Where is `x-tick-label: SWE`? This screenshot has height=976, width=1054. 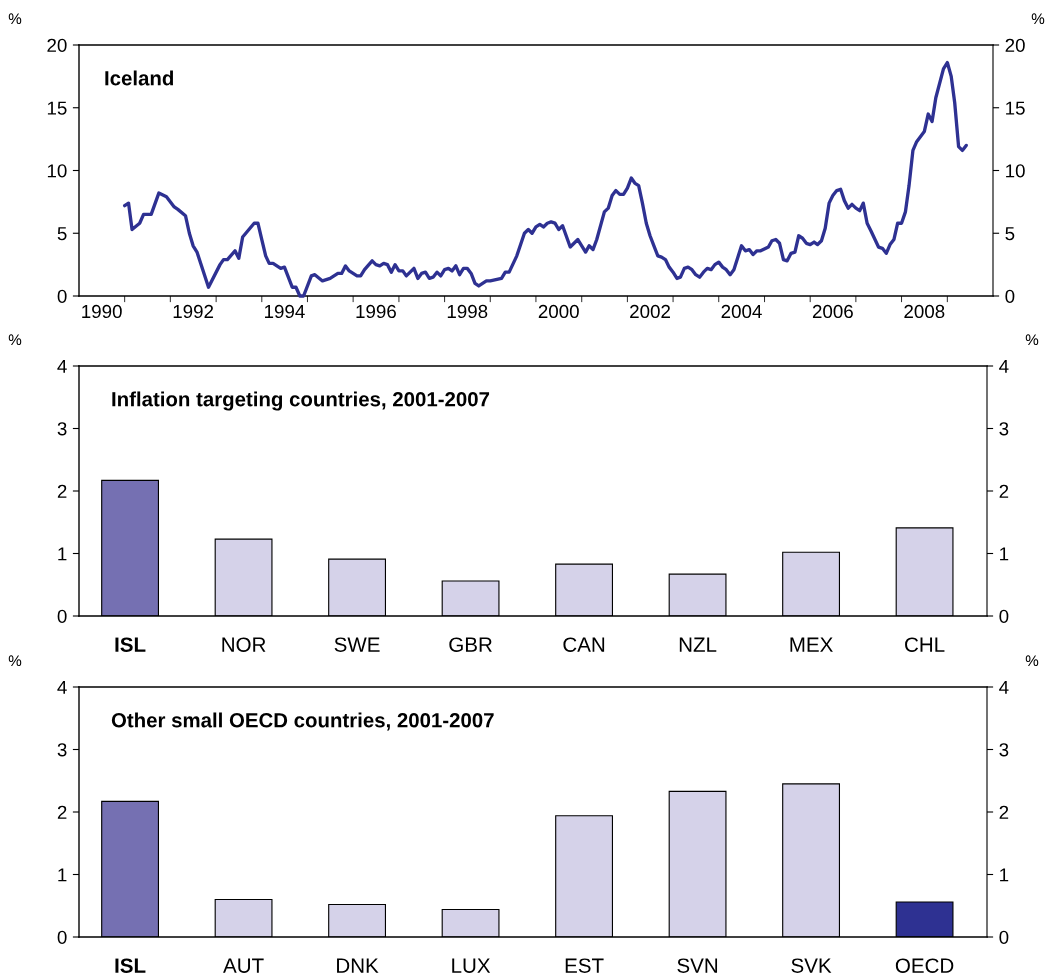 x-tick-label: SWE is located at coordinates (357, 644).